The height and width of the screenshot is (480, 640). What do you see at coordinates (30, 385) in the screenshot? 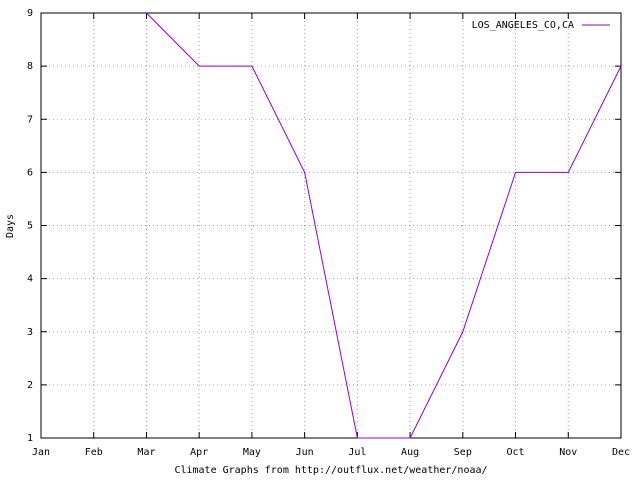
I see `y-tick-label: 2` at bounding box center [30, 385].